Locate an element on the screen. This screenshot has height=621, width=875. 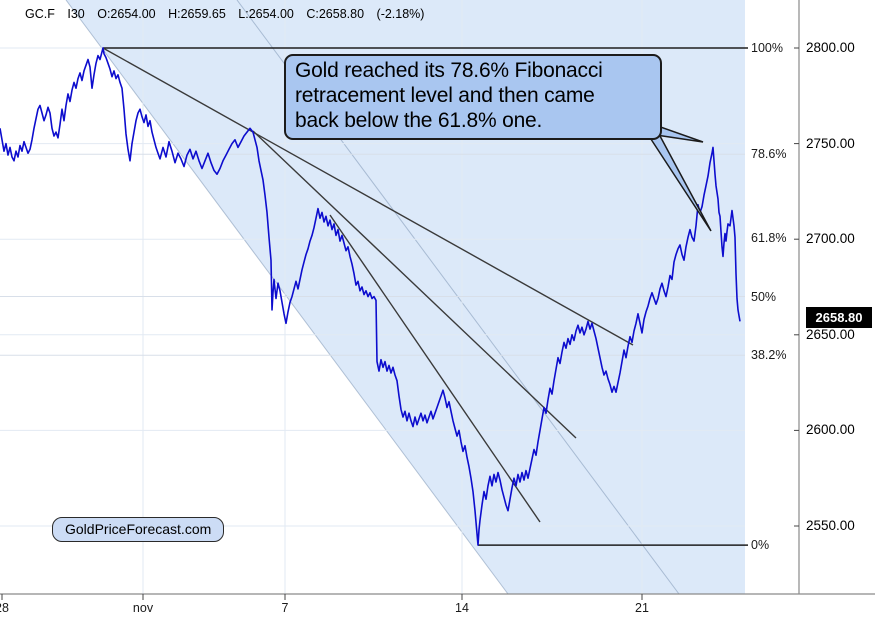
annotation-line: back below the 61.8% one. is located at coordinates (419, 120).